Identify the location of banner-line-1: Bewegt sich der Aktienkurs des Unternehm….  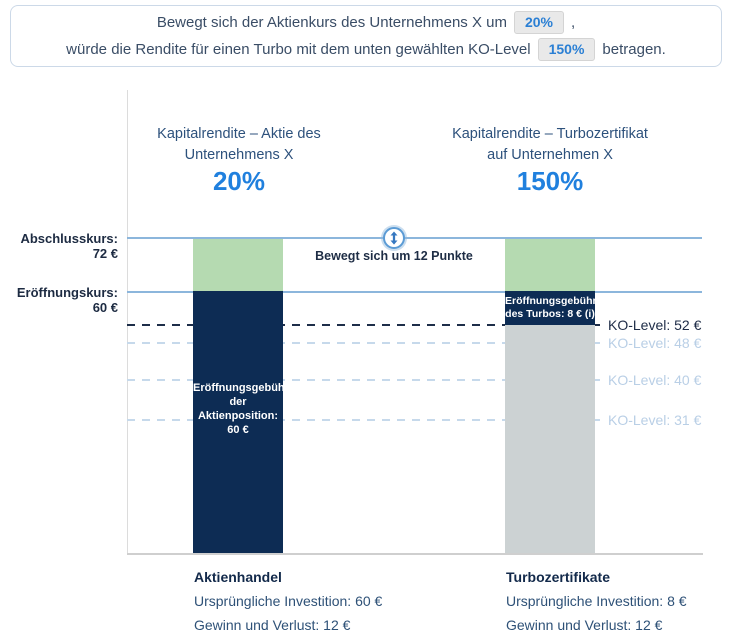
(366, 22).